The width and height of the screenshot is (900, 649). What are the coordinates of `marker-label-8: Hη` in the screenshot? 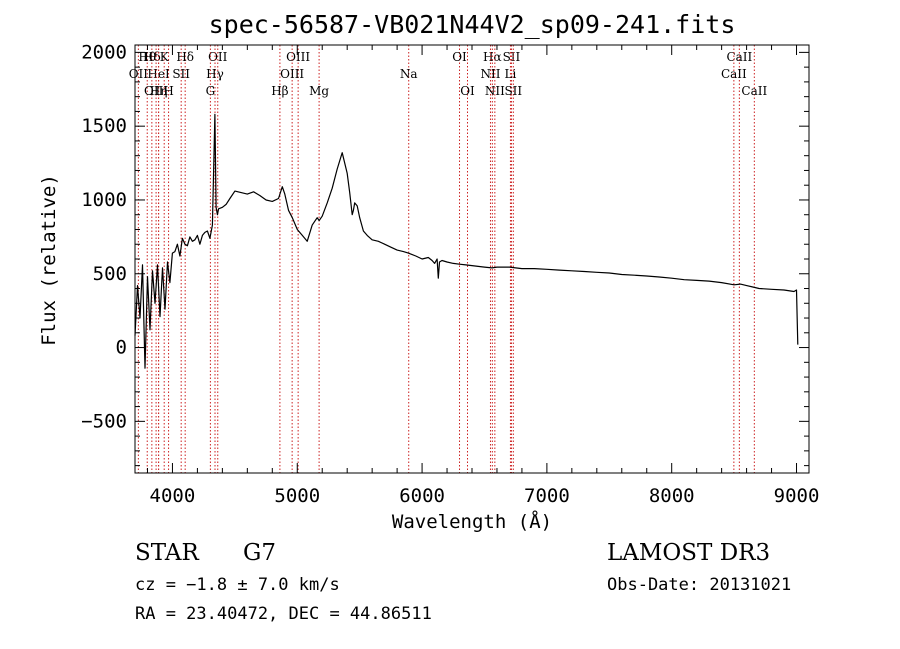 It's located at (159, 91).